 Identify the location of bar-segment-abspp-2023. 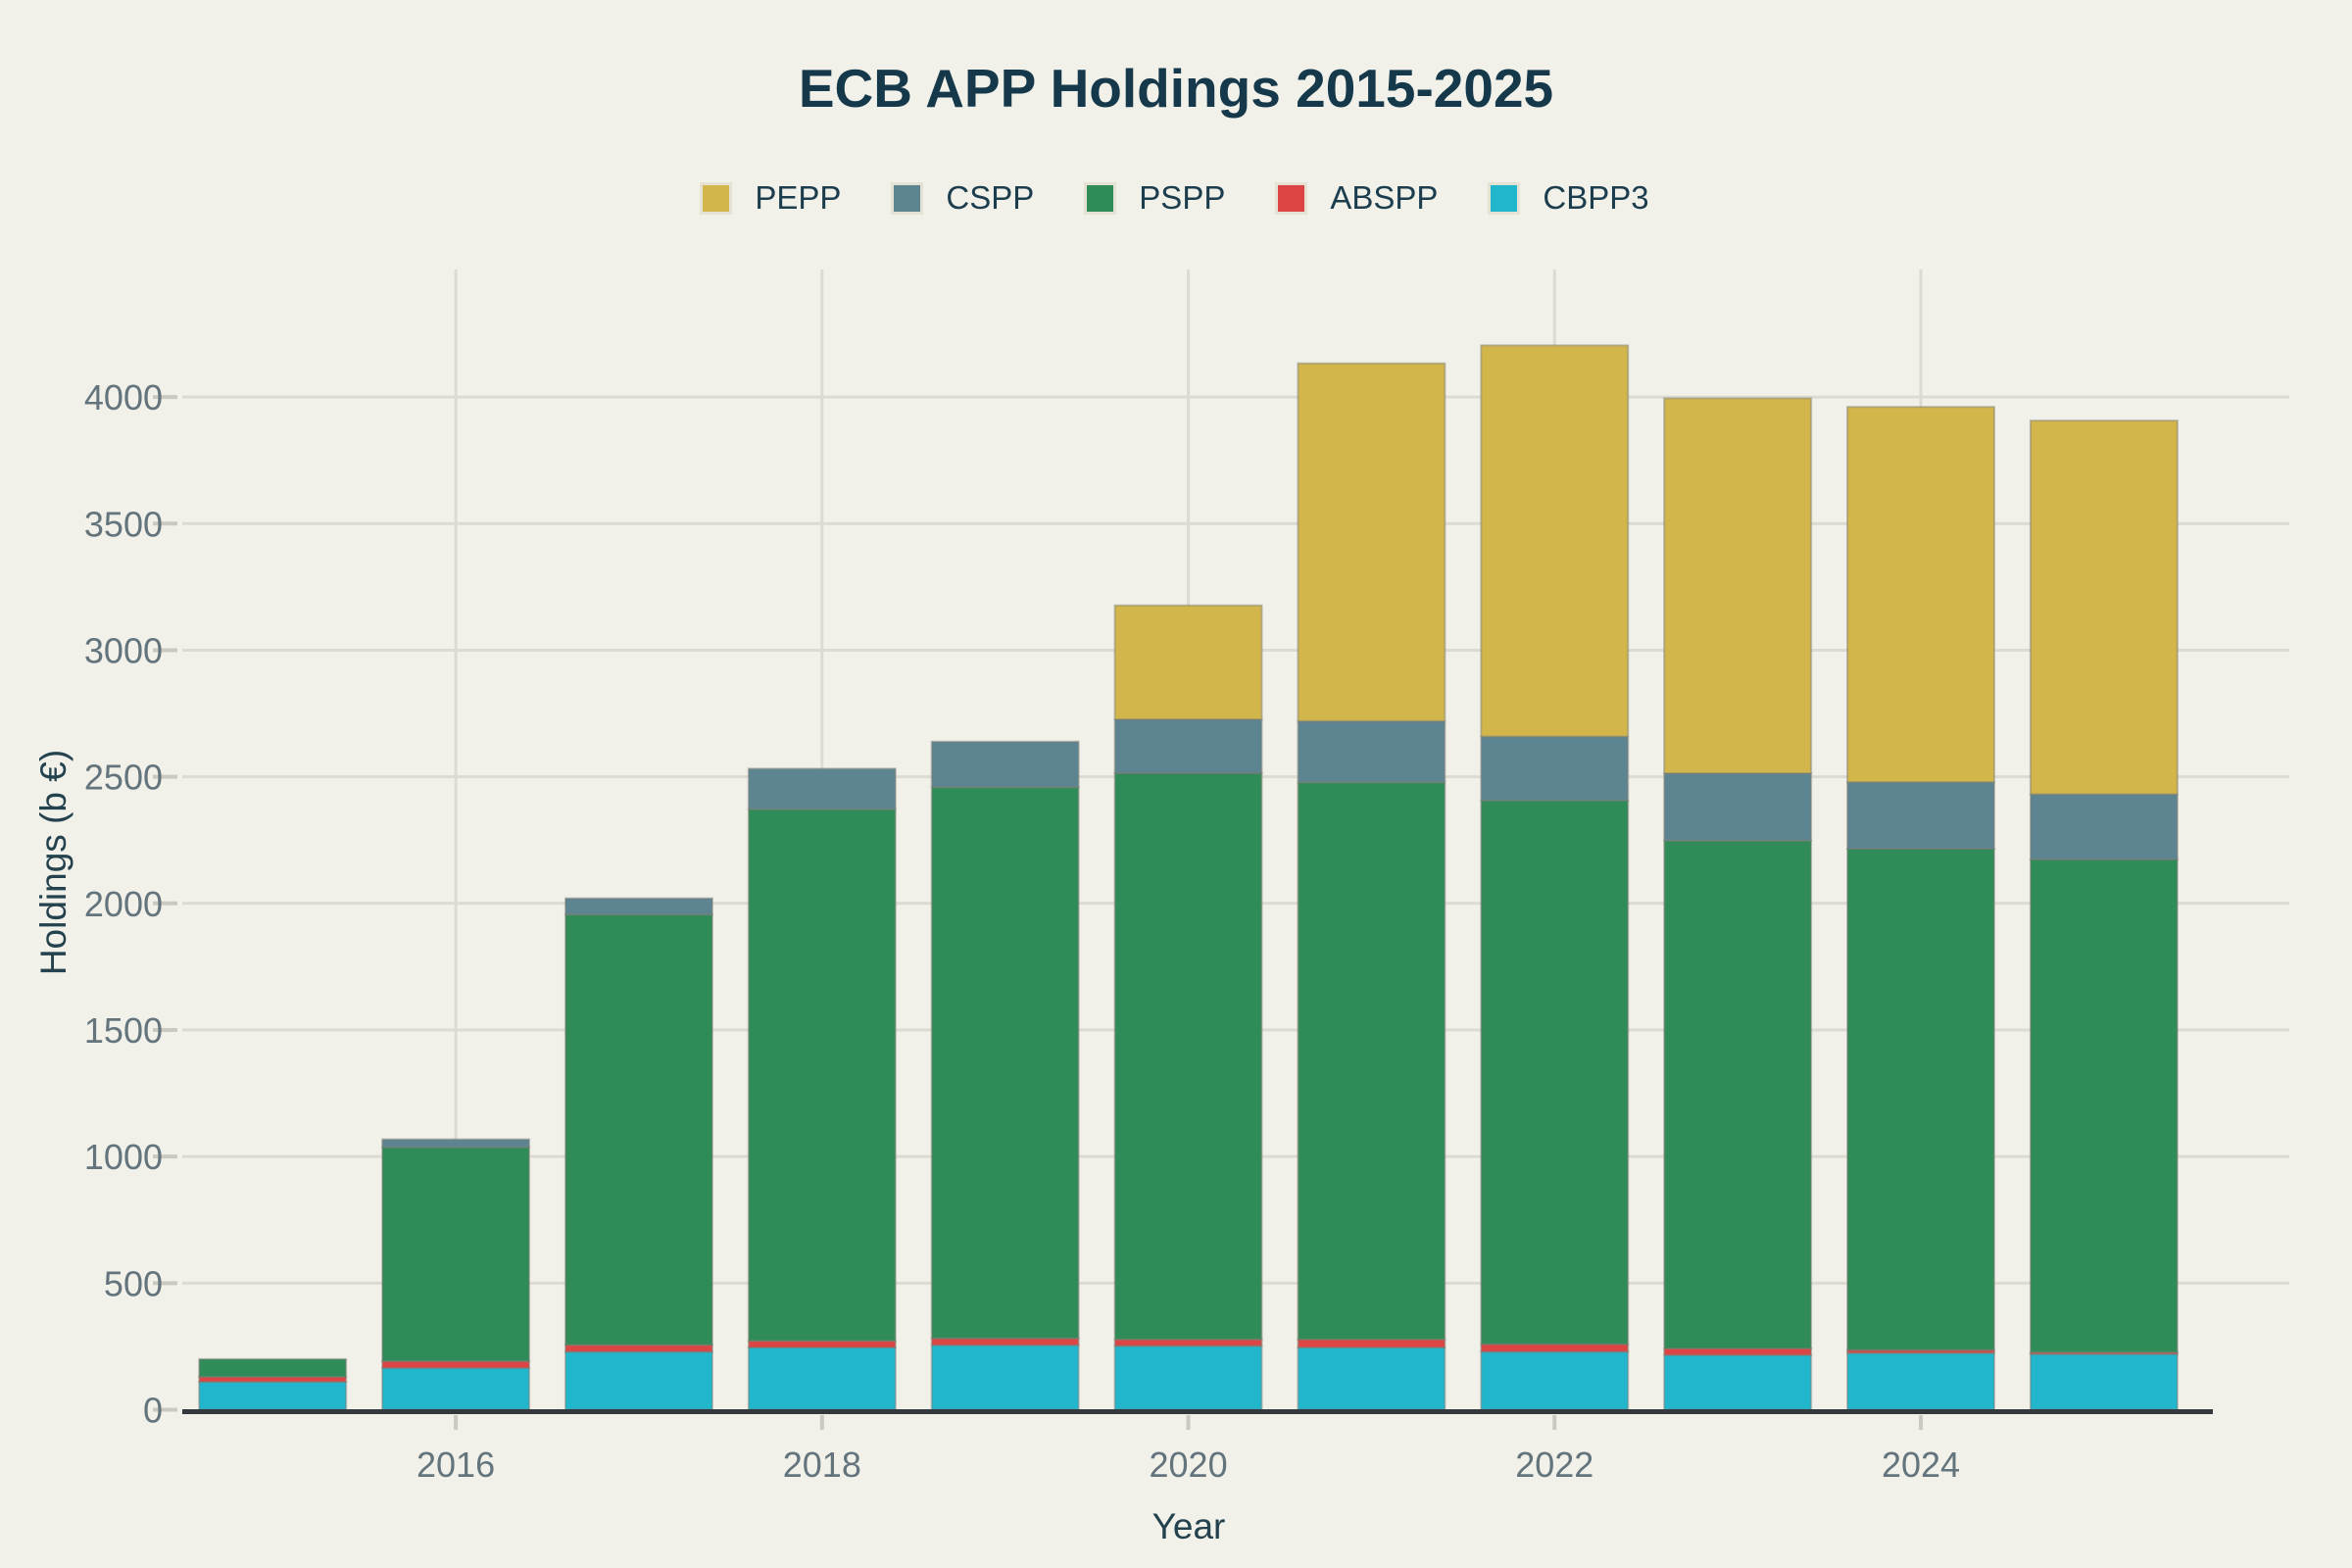
(1738, 1351).